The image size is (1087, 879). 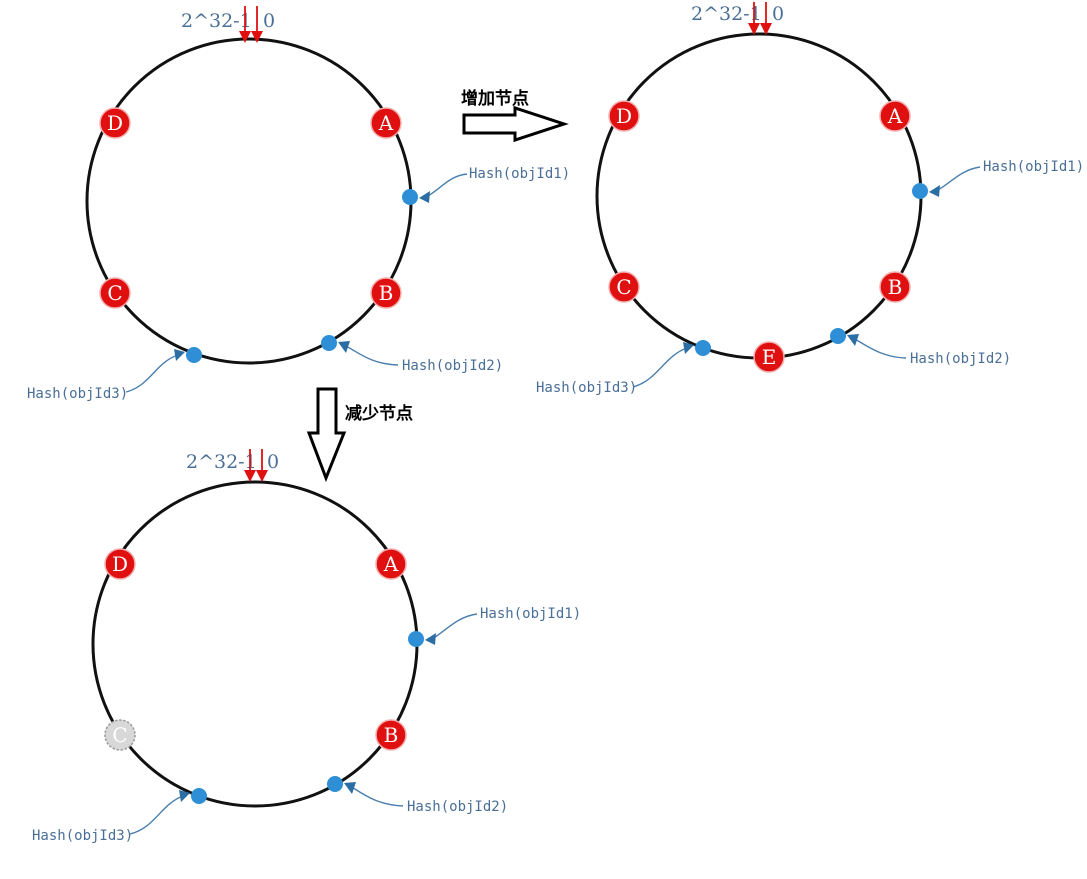 I want to click on node-label: E, so click(x=769, y=357).